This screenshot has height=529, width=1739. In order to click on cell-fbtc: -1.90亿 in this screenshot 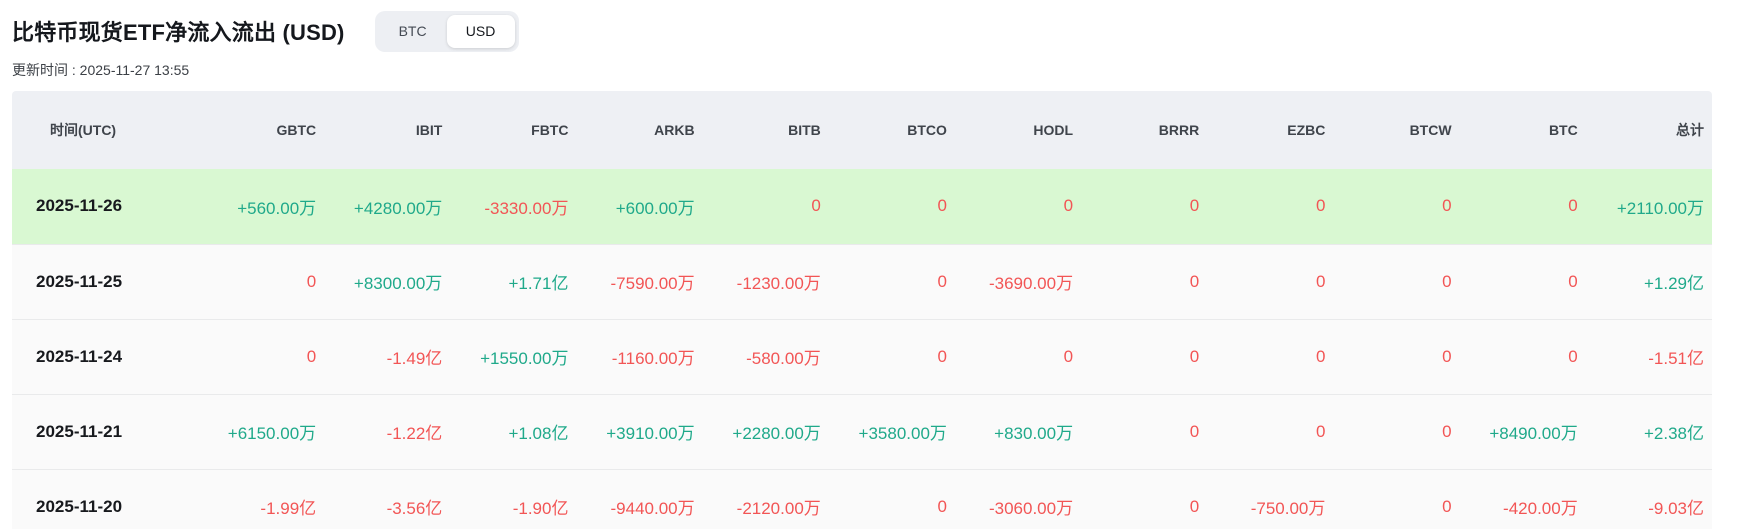, I will do `click(540, 509)`.